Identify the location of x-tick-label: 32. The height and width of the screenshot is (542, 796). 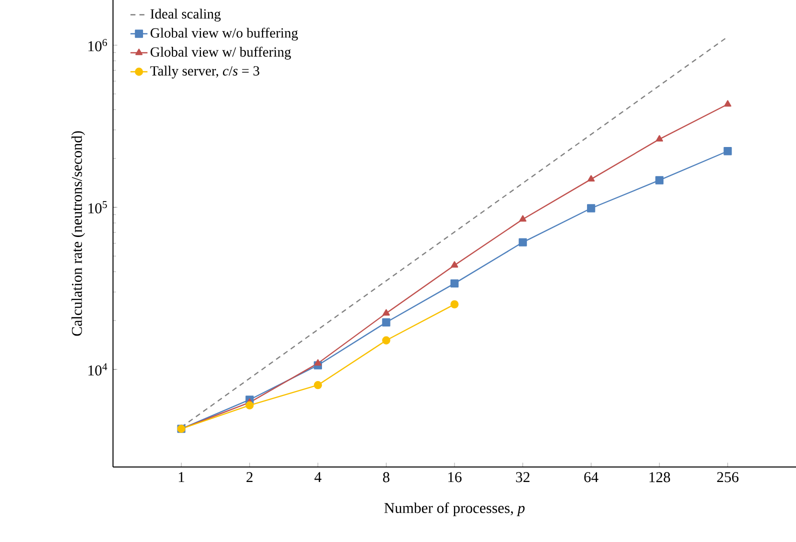
(523, 477).